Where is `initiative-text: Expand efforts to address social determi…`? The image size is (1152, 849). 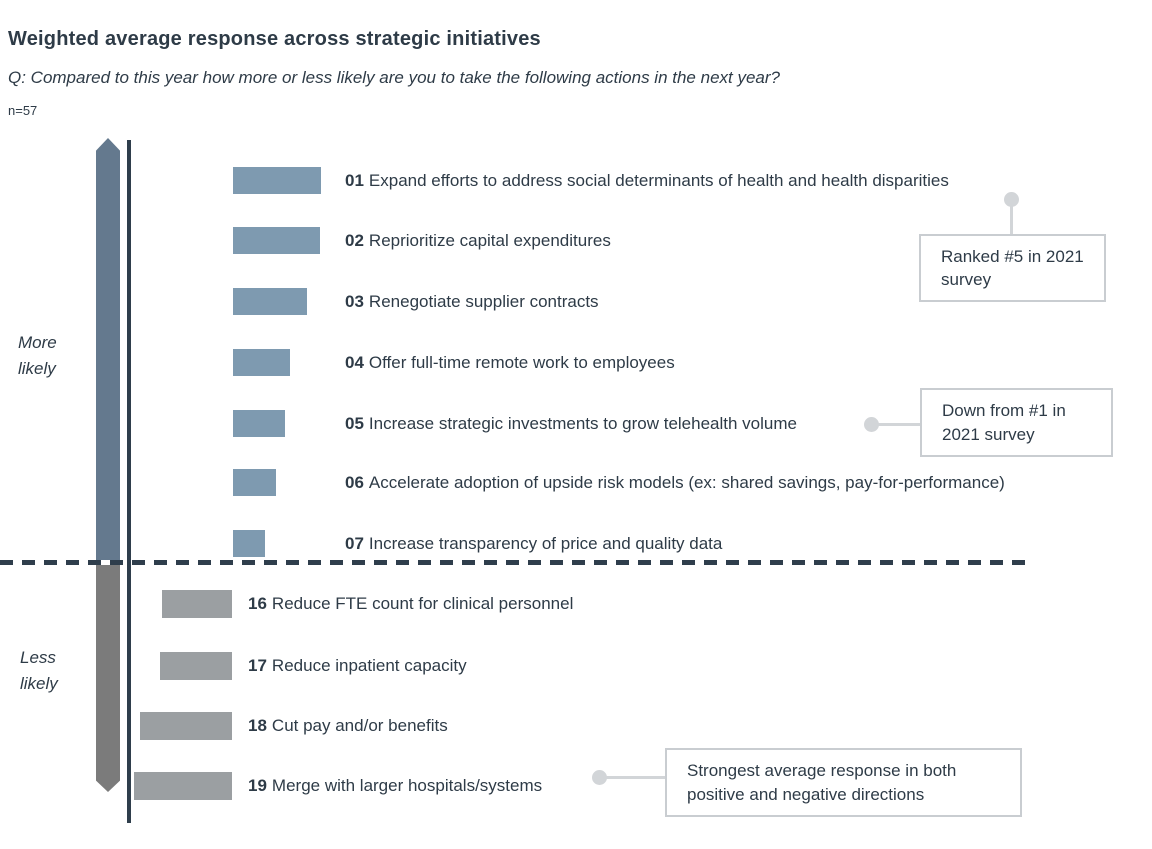 initiative-text: Expand efforts to address social determi… is located at coordinates (658, 180).